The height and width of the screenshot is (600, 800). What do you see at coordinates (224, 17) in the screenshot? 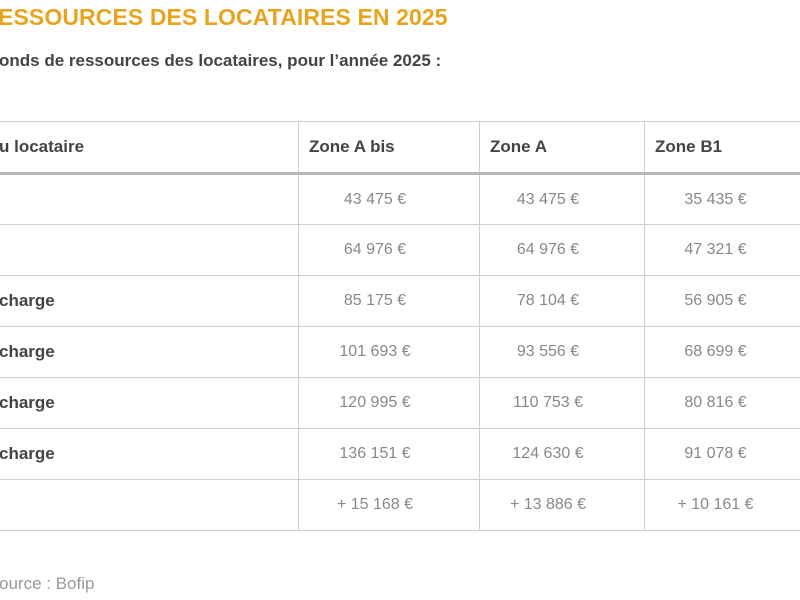
I see `section-title: ESSOURCES DES LOCATAIRES EN 2025` at bounding box center [224, 17].